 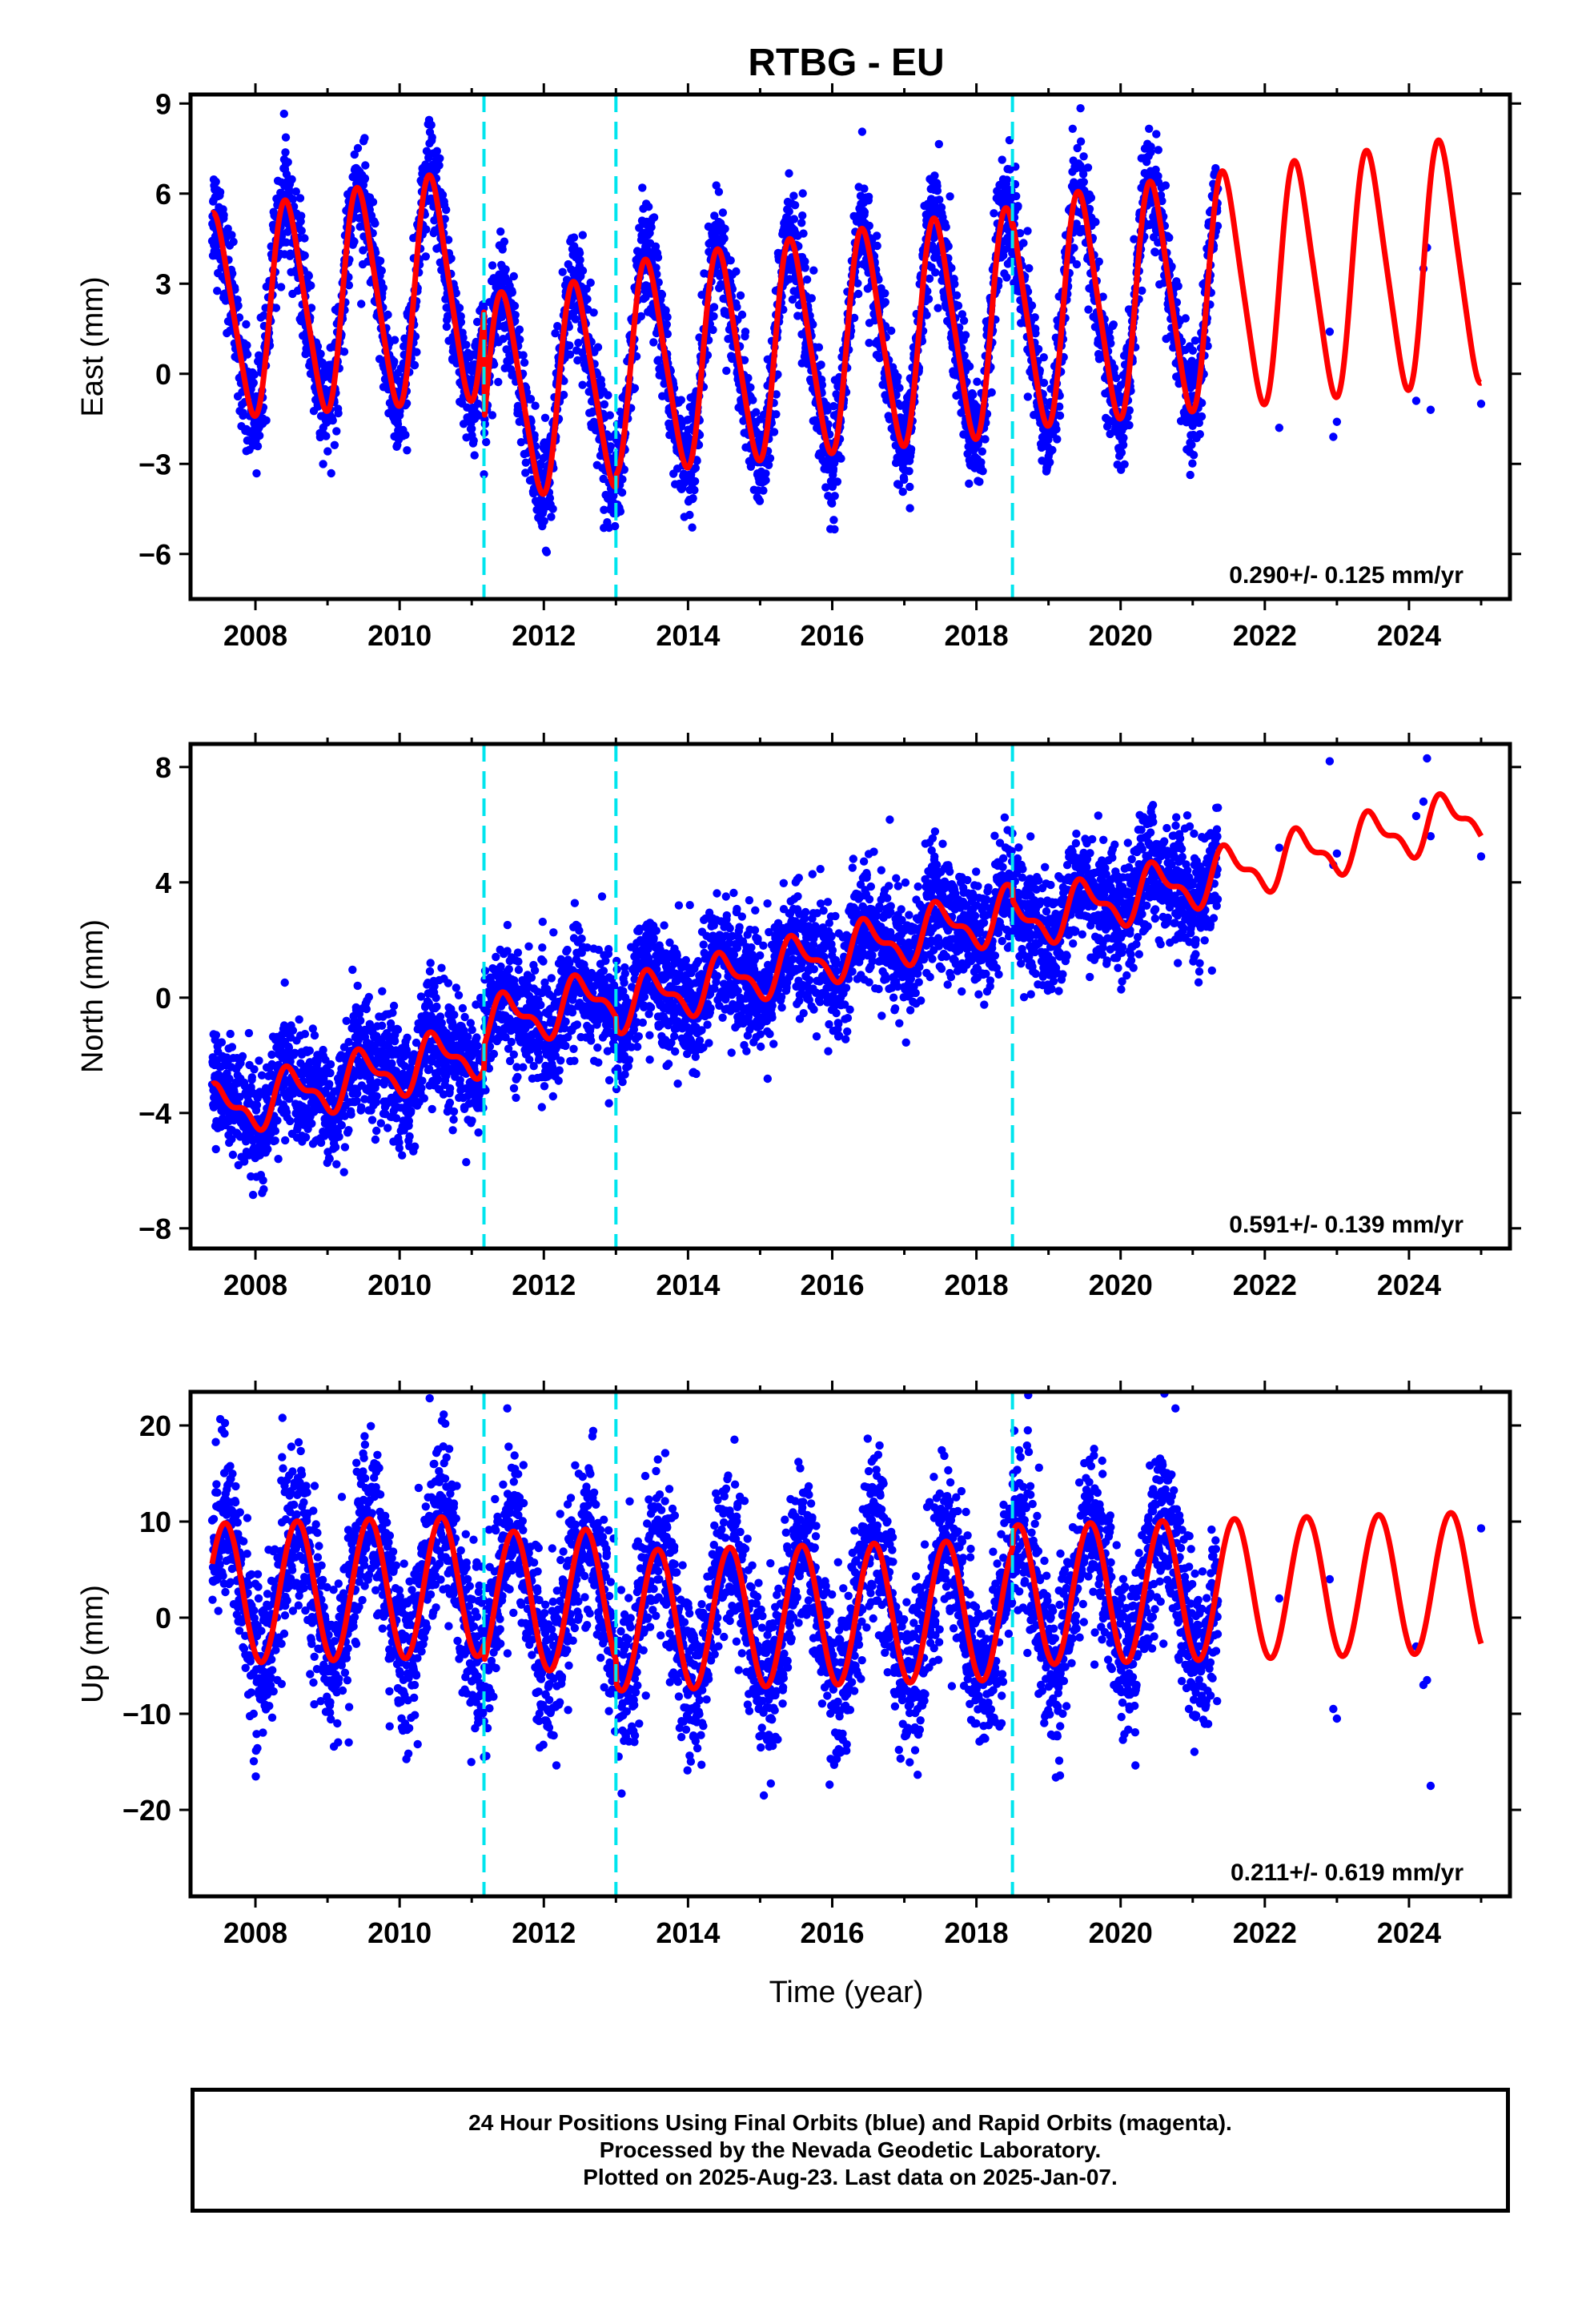 What do you see at coordinates (163, 103) in the screenshot?
I see `y-tick-label: 9` at bounding box center [163, 103].